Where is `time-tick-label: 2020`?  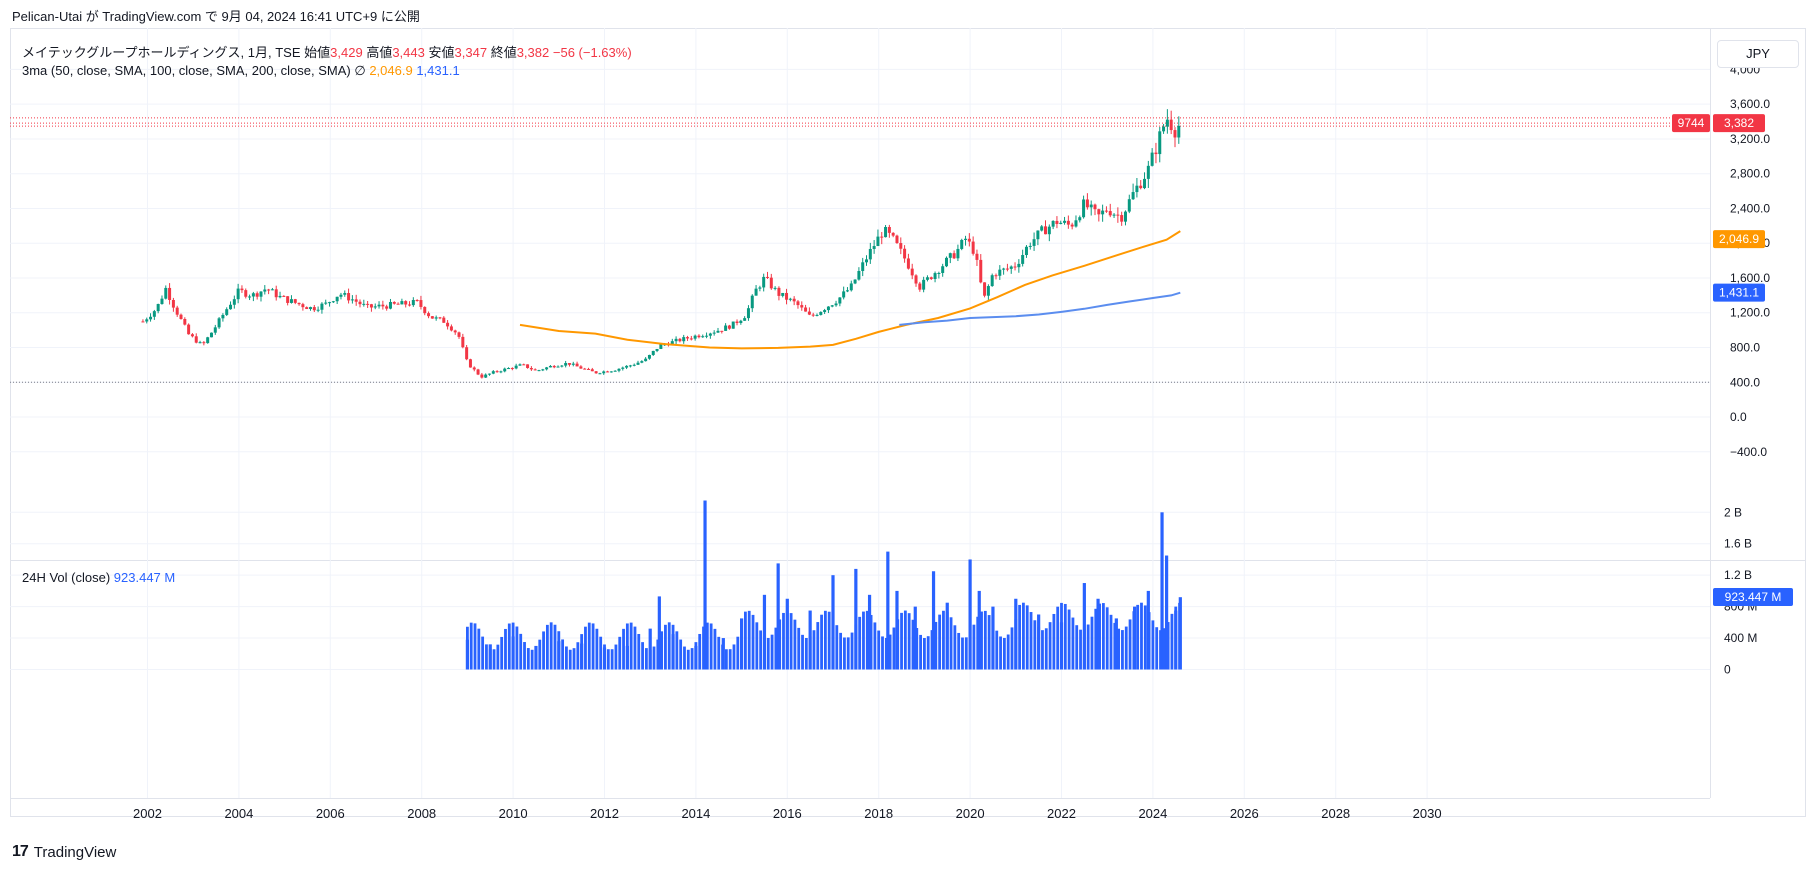
time-tick-label: 2020 is located at coordinates (970, 813).